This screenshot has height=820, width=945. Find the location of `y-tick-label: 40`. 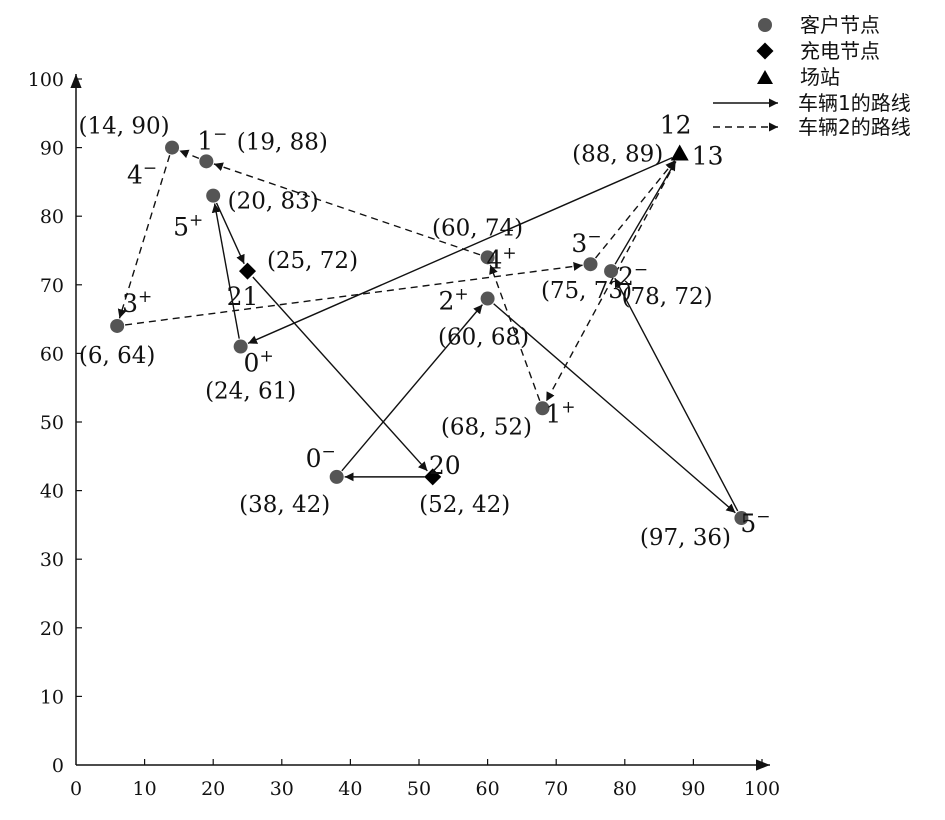

y-tick-label: 40 is located at coordinates (52, 492).